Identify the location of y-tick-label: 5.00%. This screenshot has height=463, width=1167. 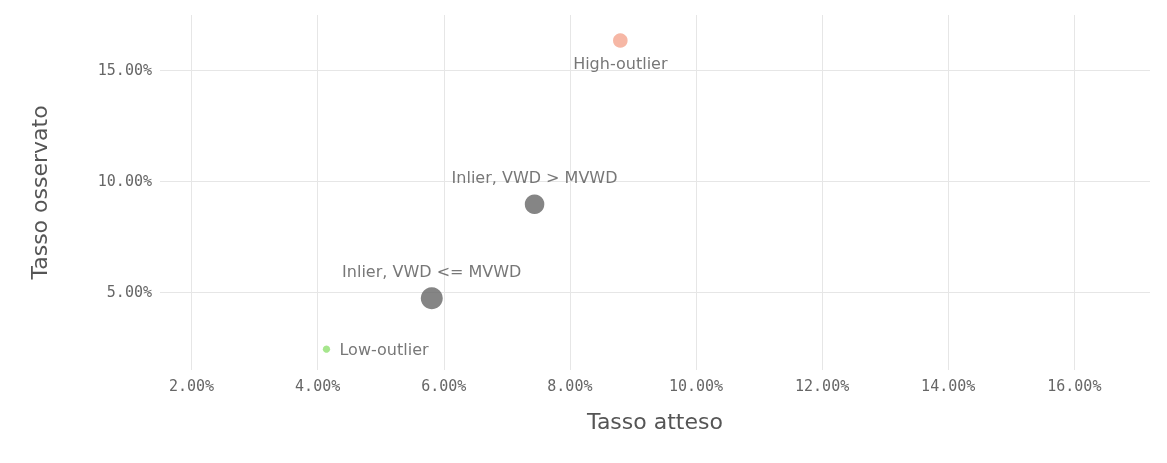
(129, 292).